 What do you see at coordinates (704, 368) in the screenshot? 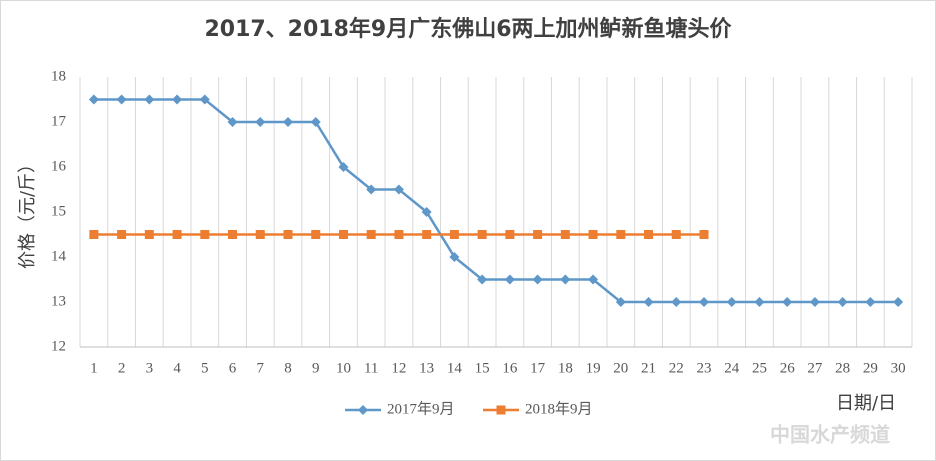
I see `x-tick-label: 23` at bounding box center [704, 368].